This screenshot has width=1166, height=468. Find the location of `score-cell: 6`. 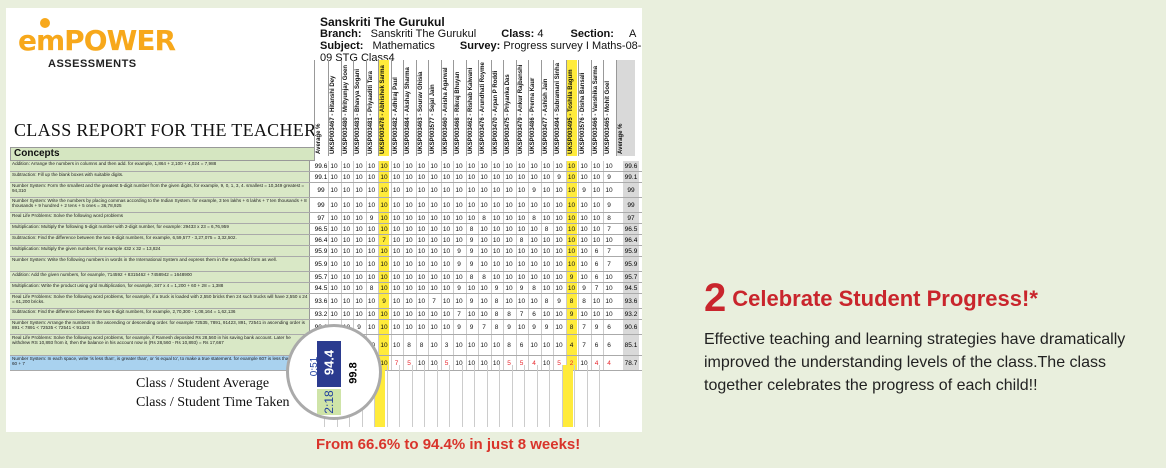

score-cell: 6 is located at coordinates (596, 251).